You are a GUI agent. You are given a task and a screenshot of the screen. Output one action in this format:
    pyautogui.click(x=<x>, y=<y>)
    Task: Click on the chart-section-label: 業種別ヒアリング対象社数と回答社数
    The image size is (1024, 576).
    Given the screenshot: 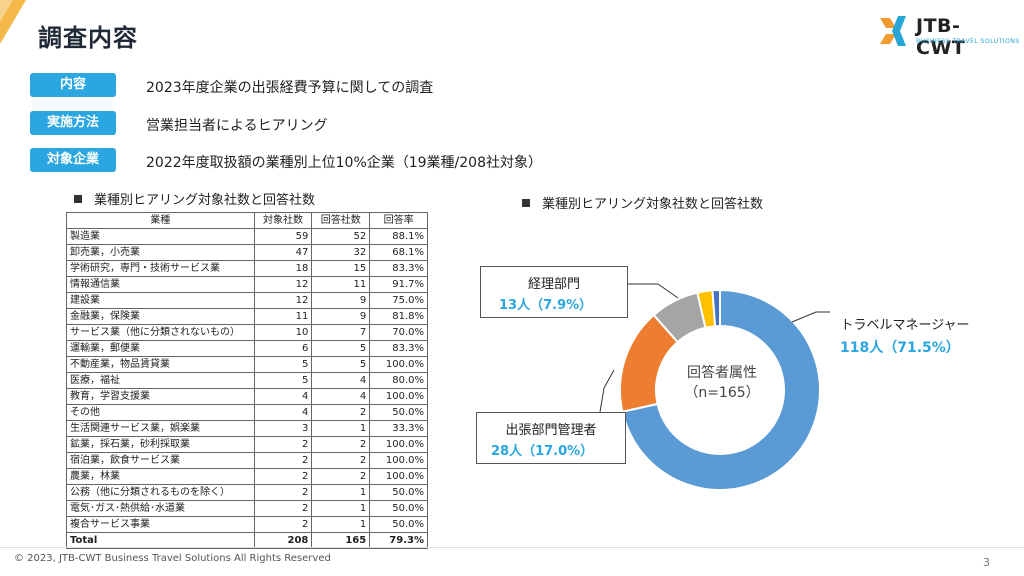 What is the action you would take?
    pyautogui.click(x=642, y=202)
    